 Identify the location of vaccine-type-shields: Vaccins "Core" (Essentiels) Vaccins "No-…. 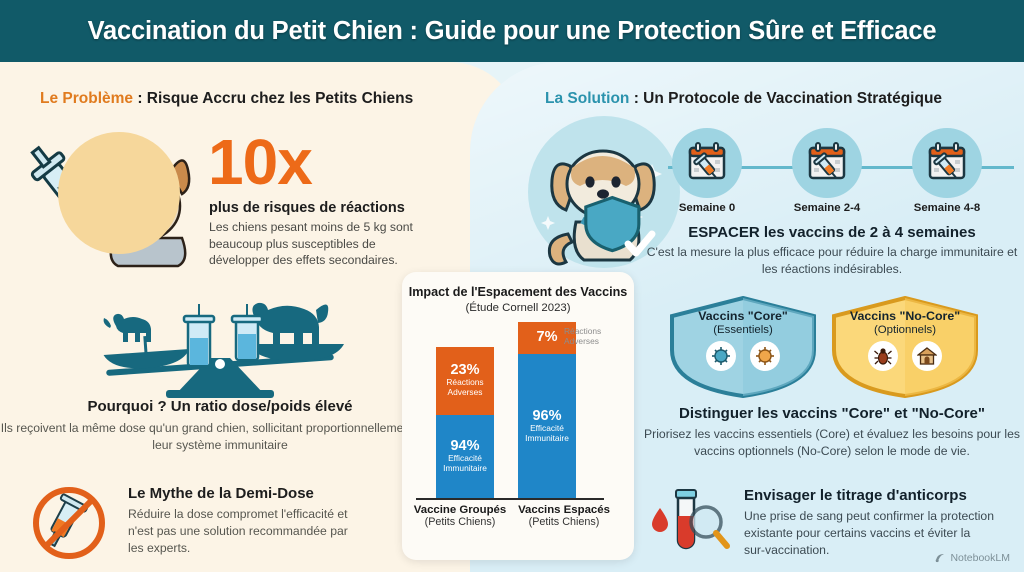
(841, 348).